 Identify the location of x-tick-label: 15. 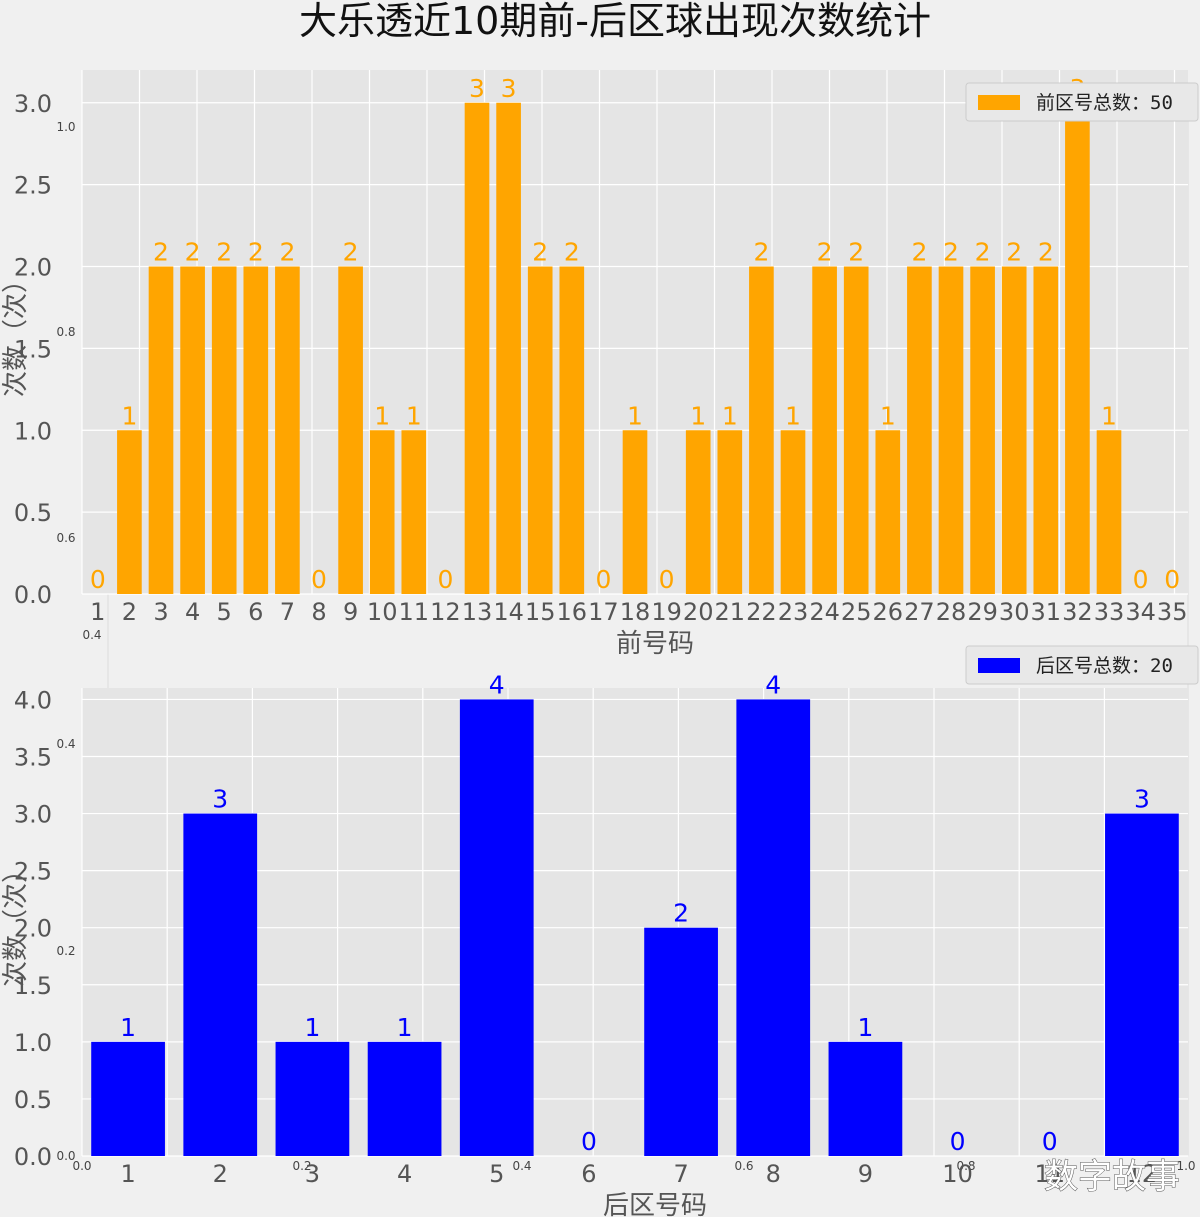
(540, 612).